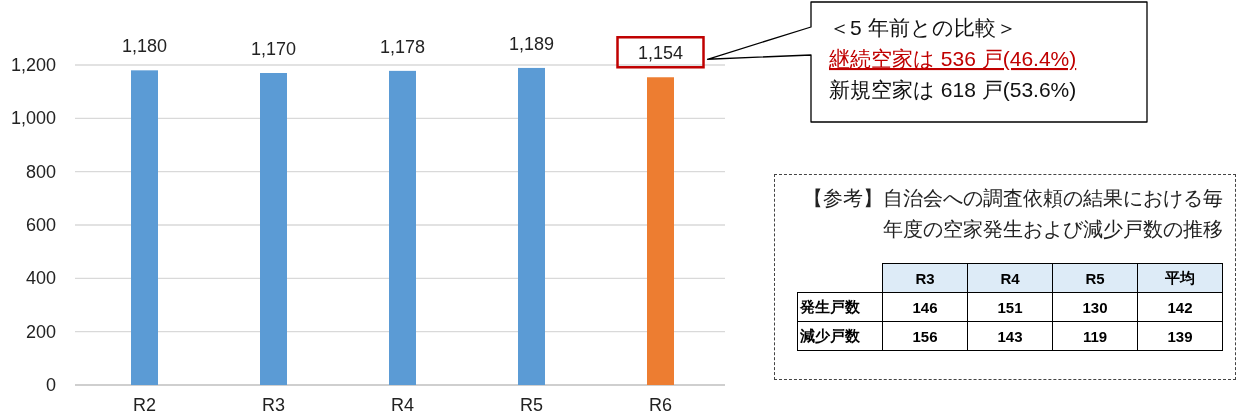 This screenshot has width=1241, height=418. I want to click on data-label: 130, so click(1095, 307).